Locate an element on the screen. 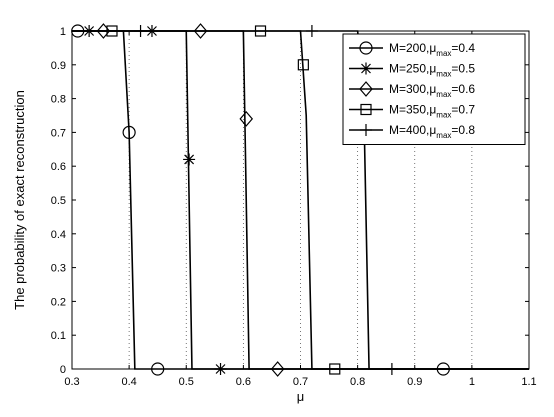  y-tick-label-1: 1 is located at coordinates (63, 32).